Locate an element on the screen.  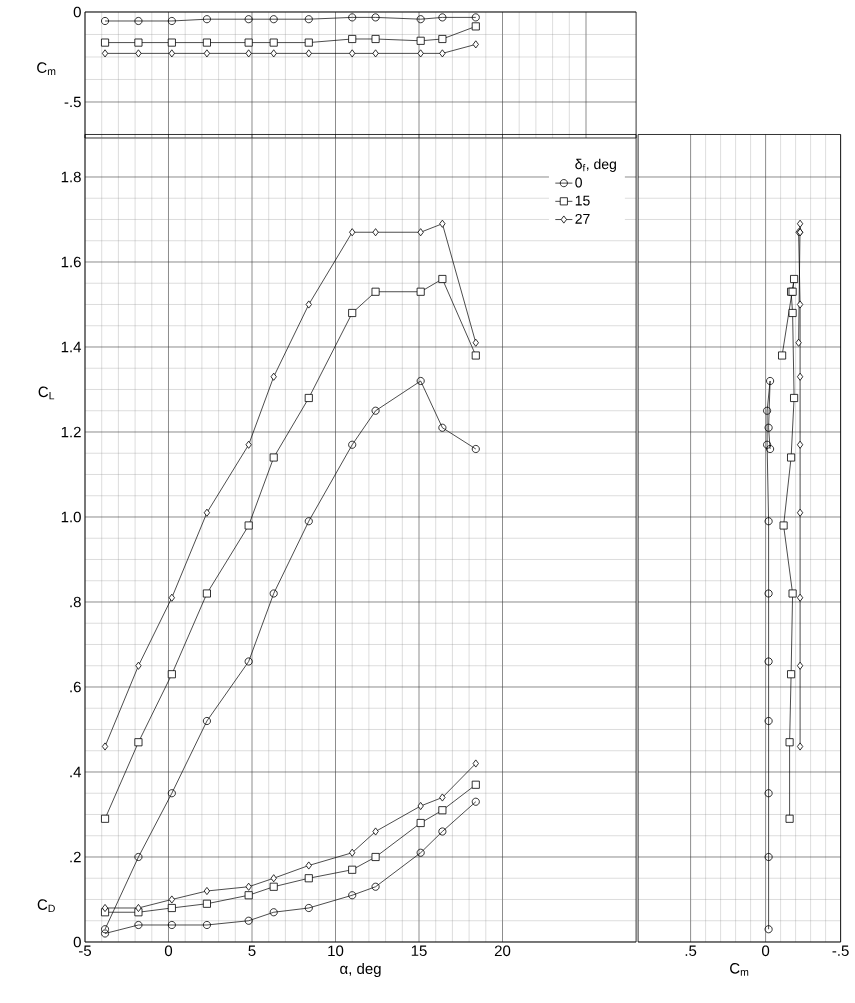
legend-label: 15 is located at coordinates (582, 200).